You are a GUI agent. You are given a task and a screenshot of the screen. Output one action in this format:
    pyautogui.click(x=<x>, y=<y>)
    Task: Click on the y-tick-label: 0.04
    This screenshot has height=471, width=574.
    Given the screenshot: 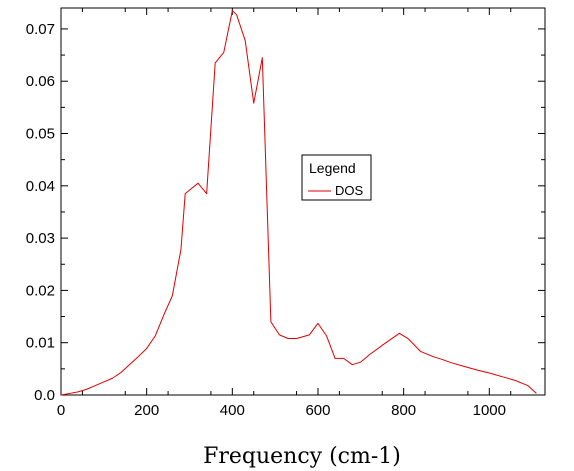 What is the action you would take?
    pyautogui.click(x=40, y=186)
    